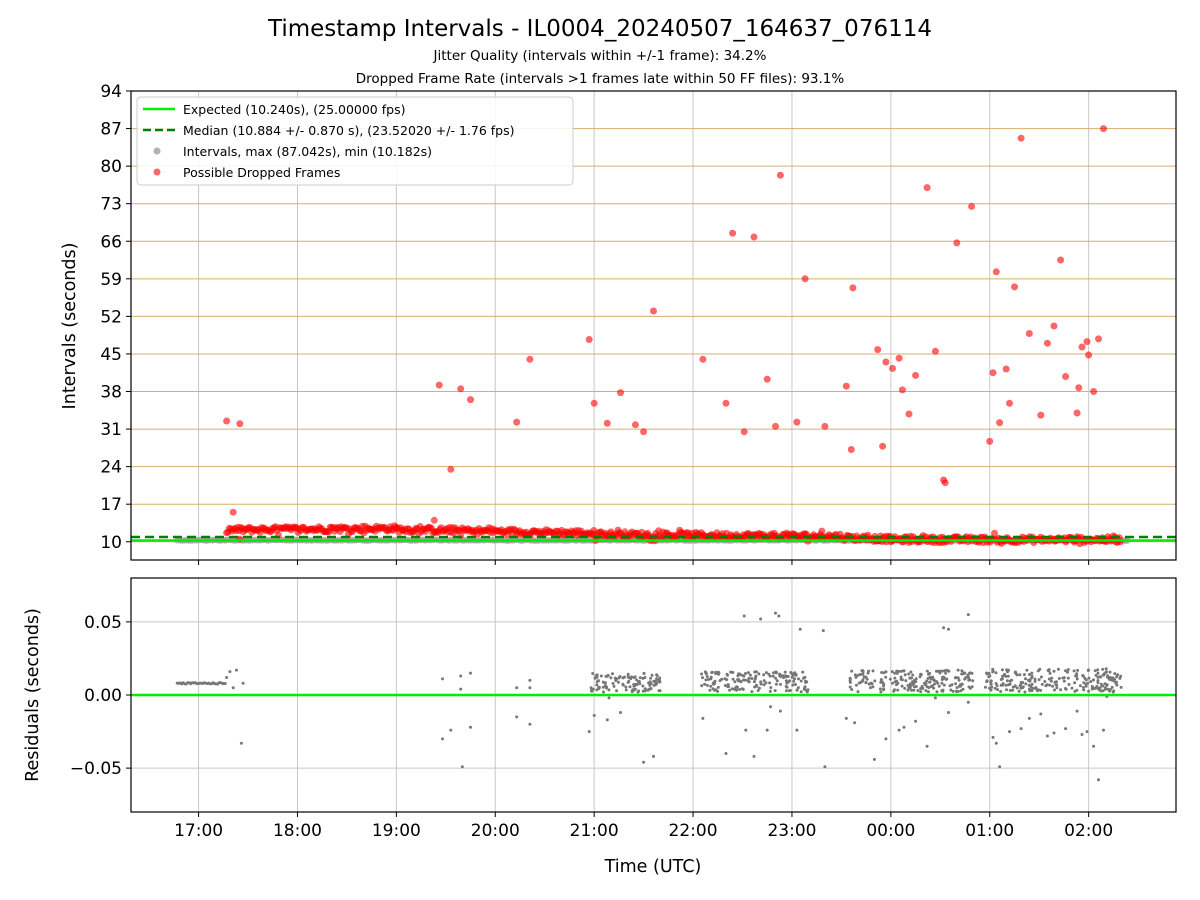 This screenshot has width=1200, height=900. Describe the element at coordinates (111, 92) in the screenshot. I see `top-ytick-label: 94` at that location.